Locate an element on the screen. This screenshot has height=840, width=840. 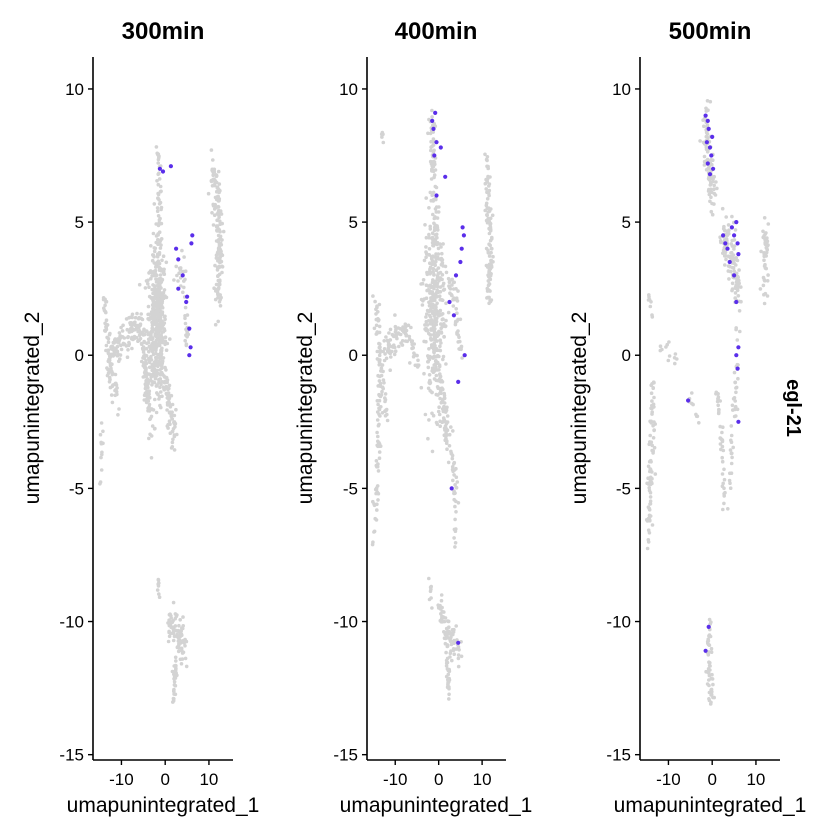
panel-title: 300min is located at coordinates (163, 31).